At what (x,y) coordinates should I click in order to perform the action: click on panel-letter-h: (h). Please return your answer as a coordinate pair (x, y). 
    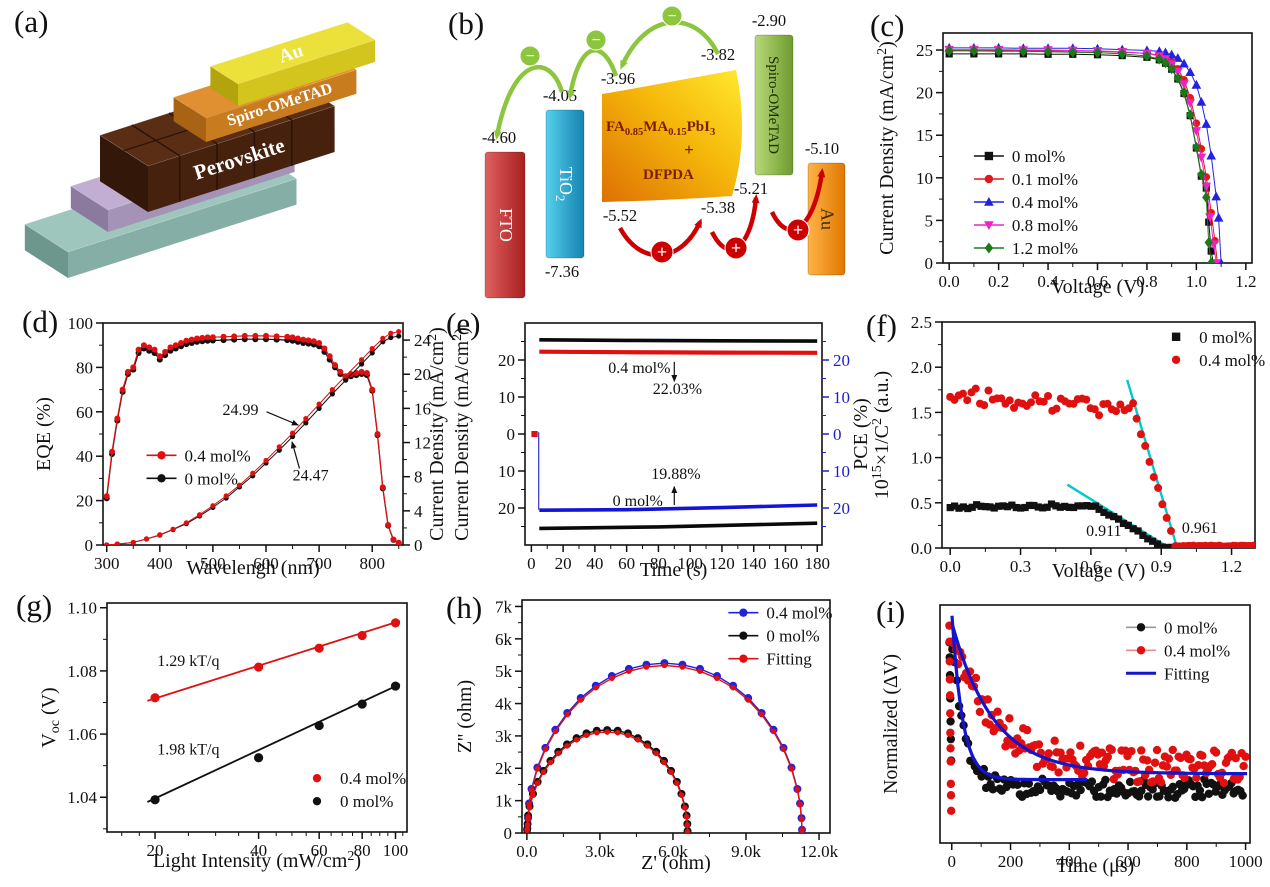
    Looking at the image, I should click on (464, 607).